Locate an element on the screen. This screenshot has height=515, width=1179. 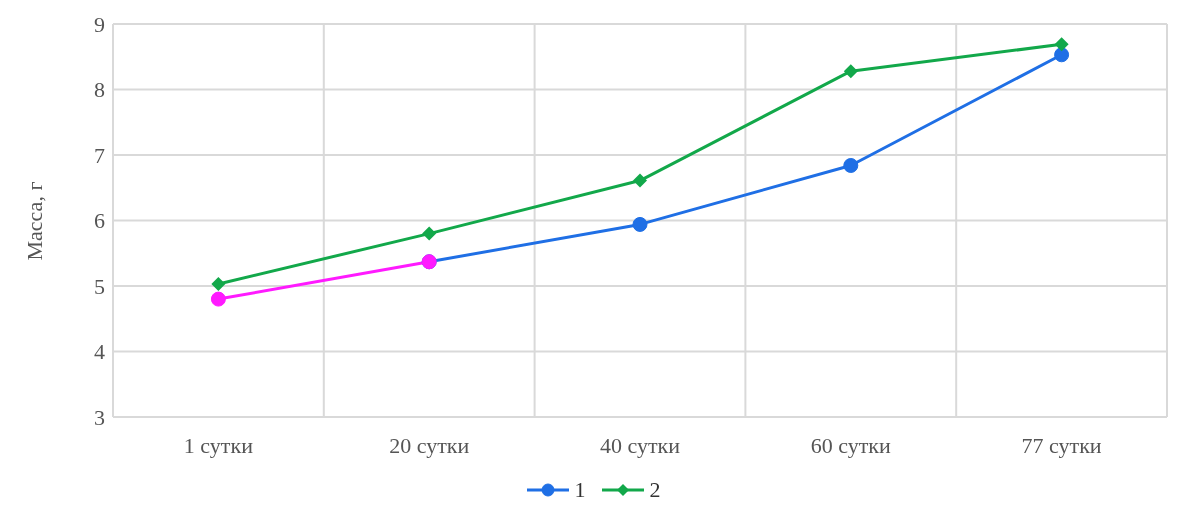
y-axis-title: Масса, г is located at coordinates (34, 221).